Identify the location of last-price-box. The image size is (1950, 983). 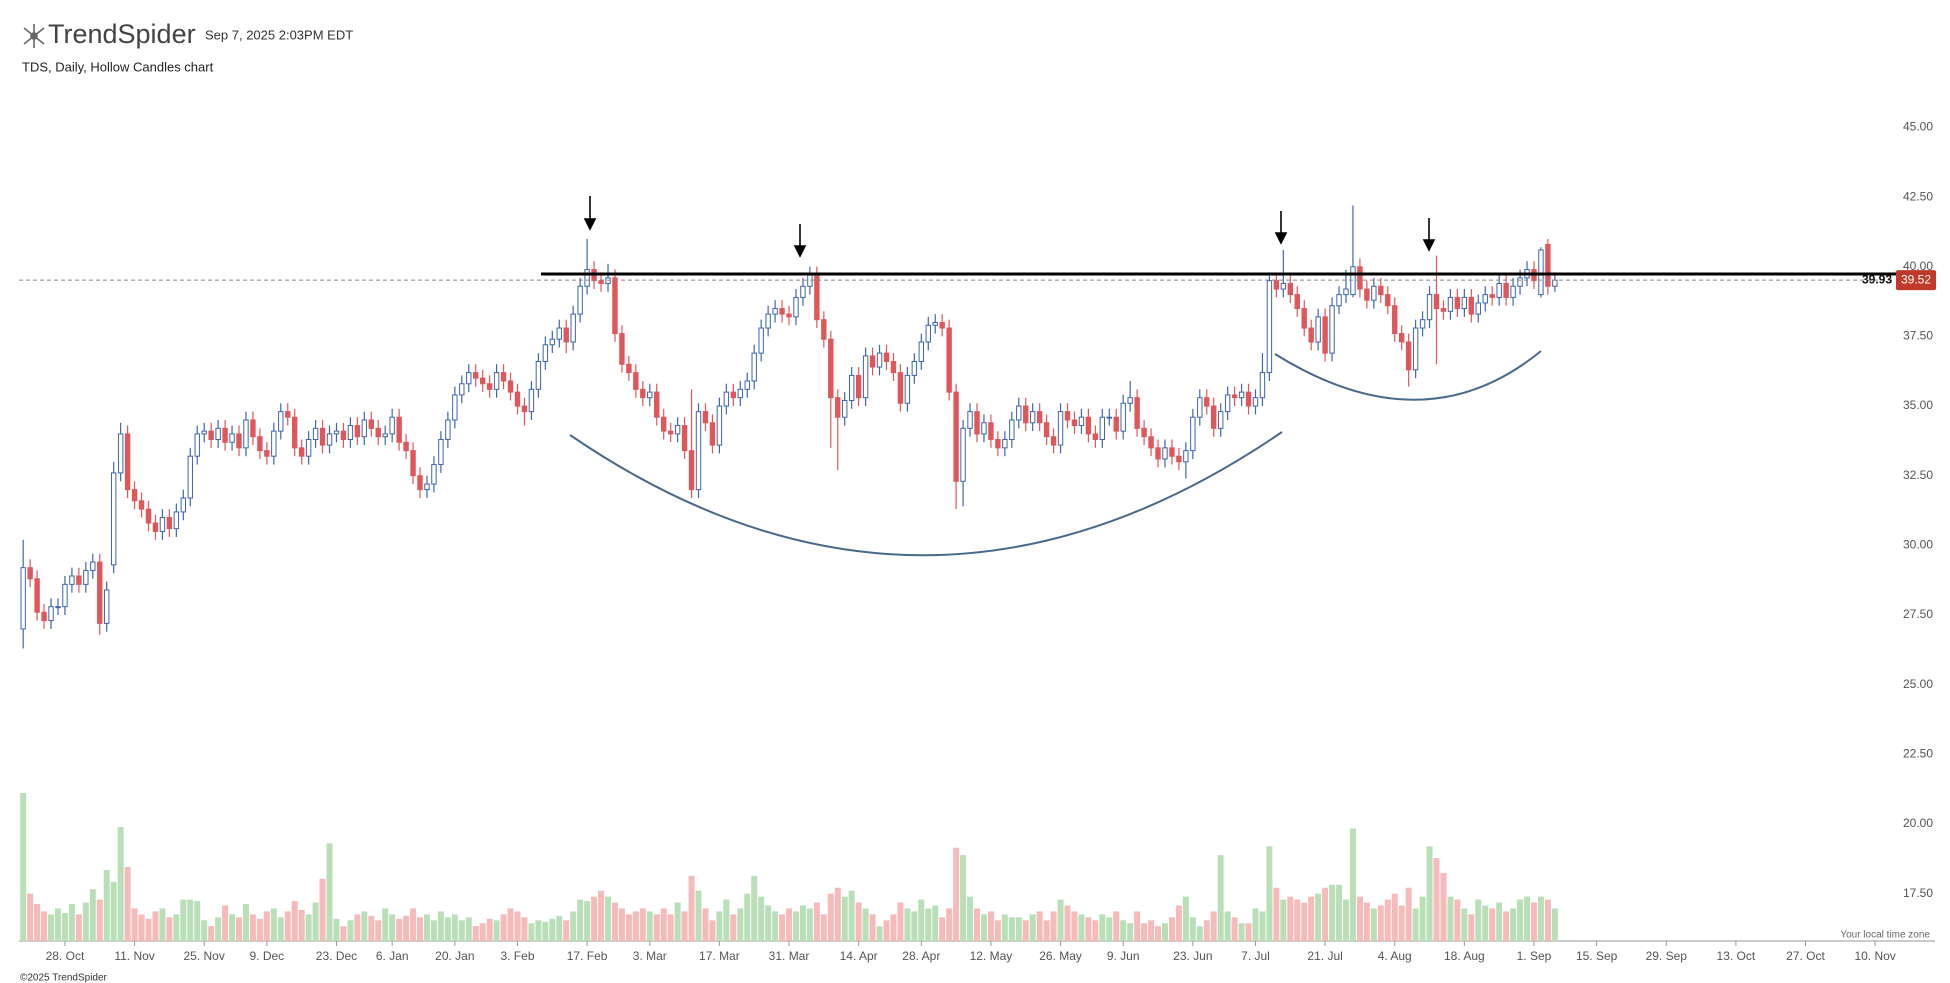
(1916, 280).